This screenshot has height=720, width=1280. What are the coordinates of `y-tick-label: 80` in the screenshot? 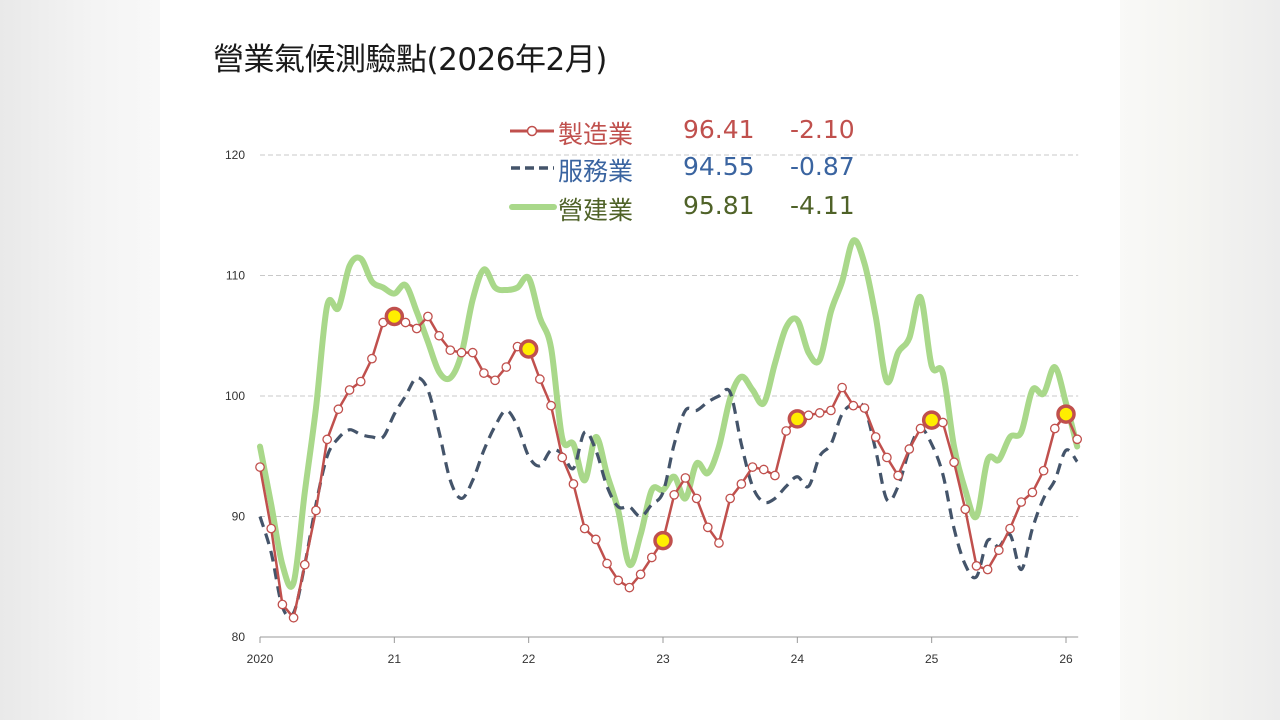 It's located at (239, 637).